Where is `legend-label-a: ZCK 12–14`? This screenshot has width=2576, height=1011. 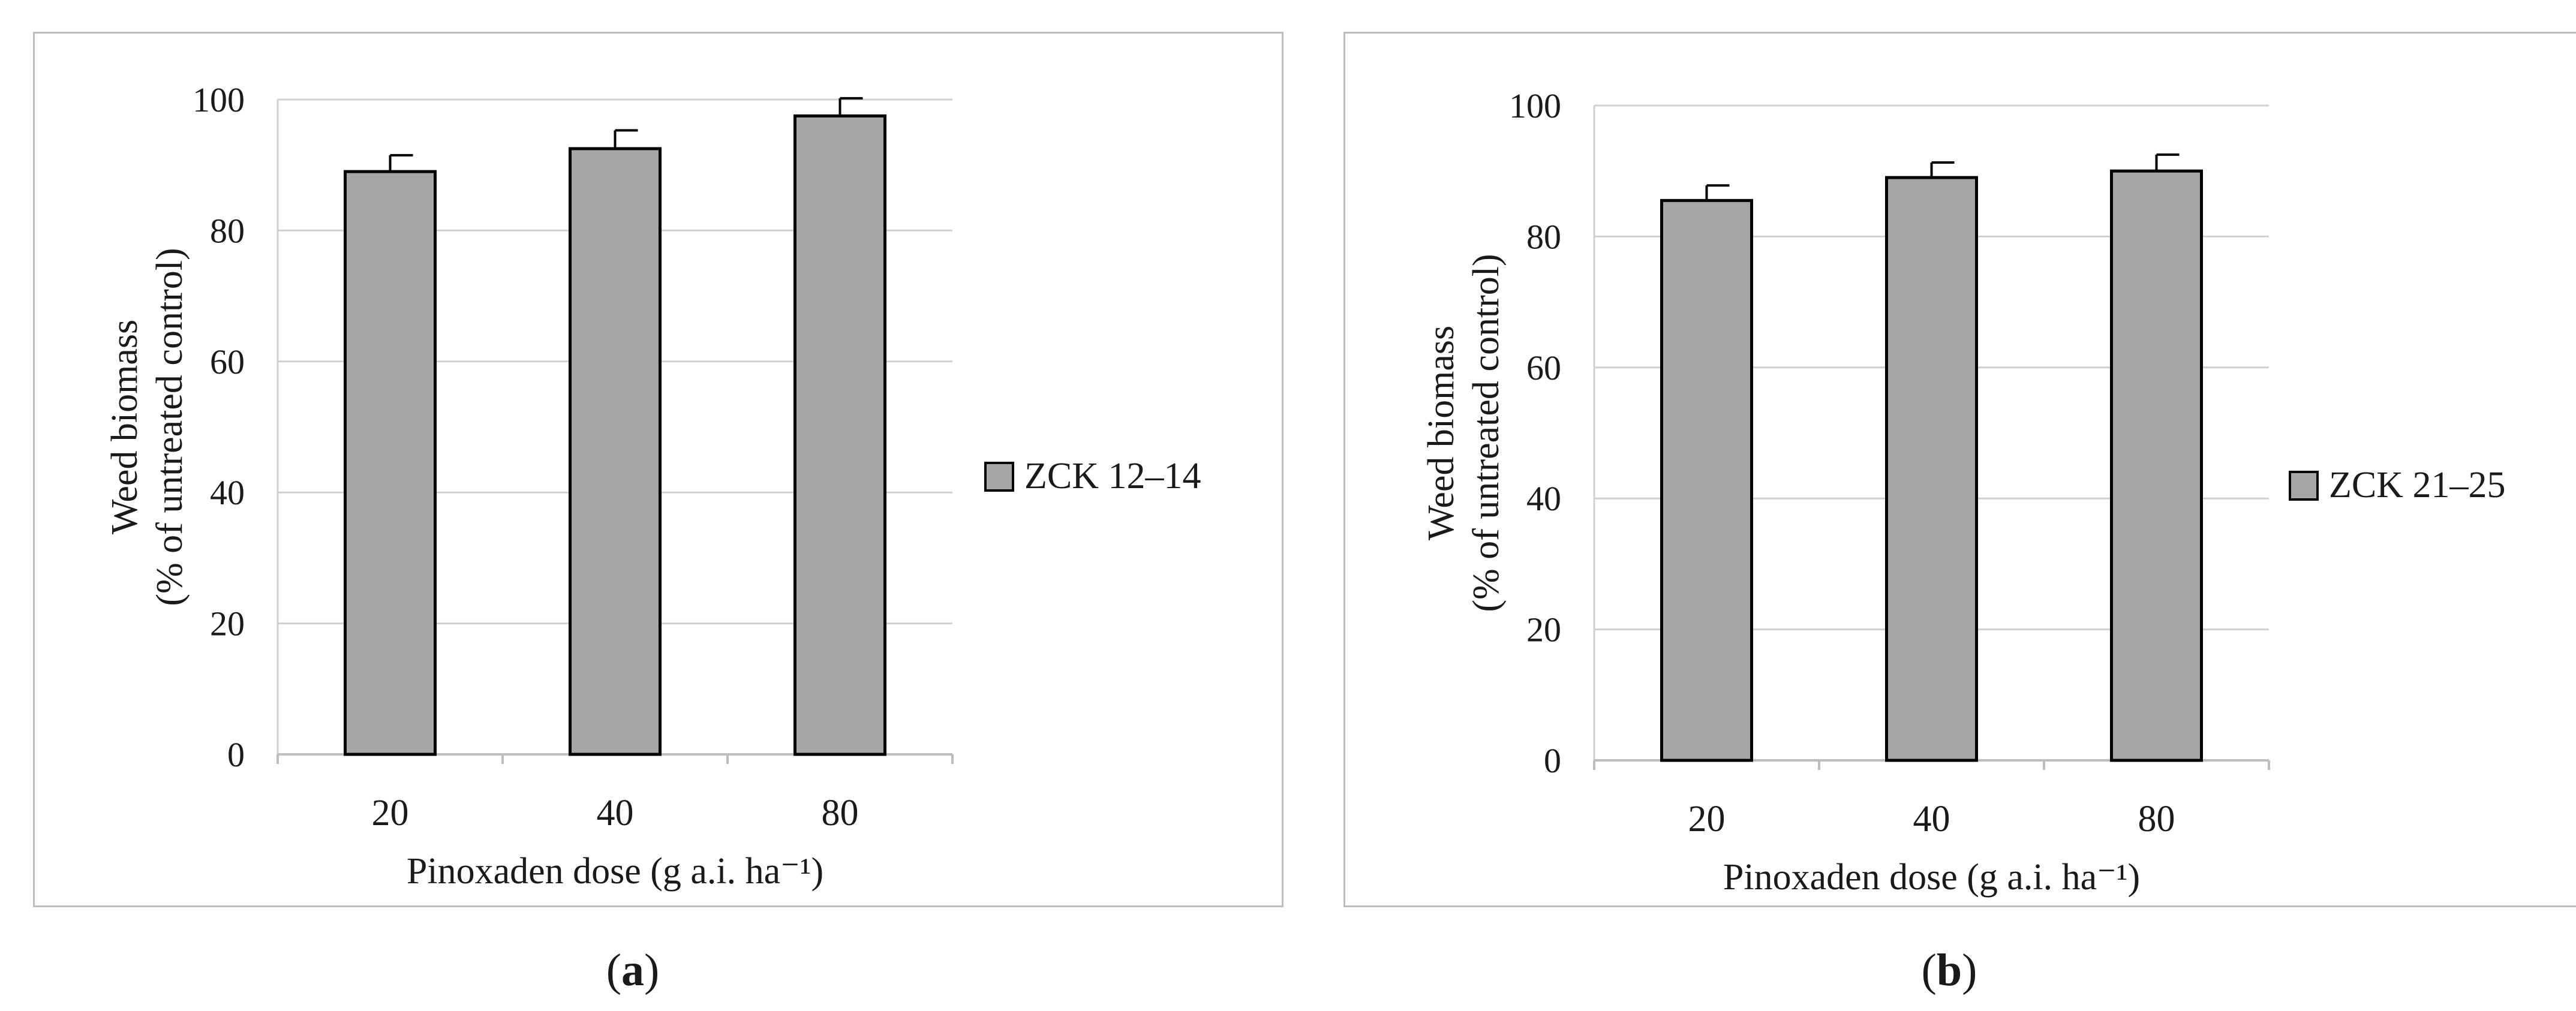 legend-label-a: ZCK 12–14 is located at coordinates (1112, 477).